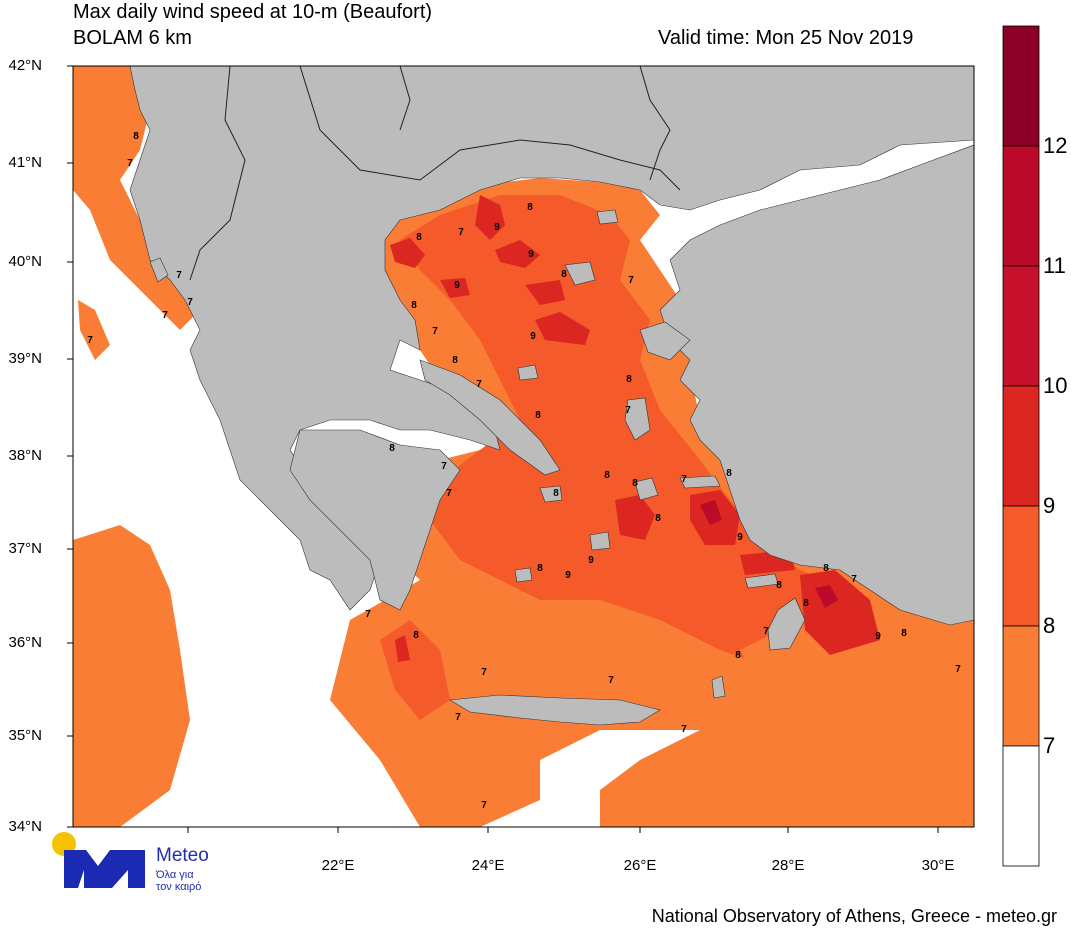 The height and width of the screenshot is (931, 1071). What do you see at coordinates (25, 455) in the screenshot?
I see `lat-label-38: 38°N` at bounding box center [25, 455].